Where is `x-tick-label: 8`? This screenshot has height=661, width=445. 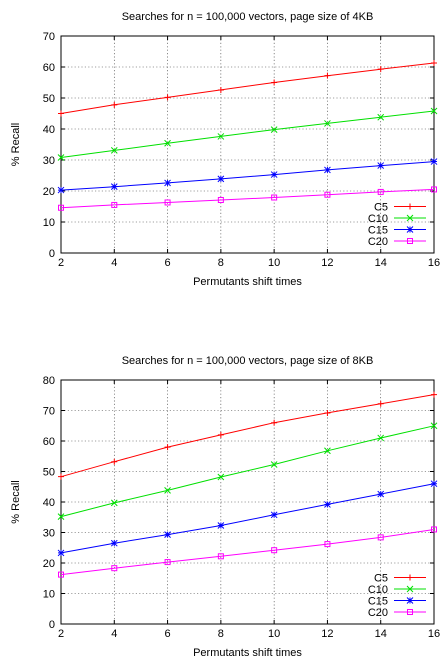
x-tick-label: 8 is located at coordinates (221, 263).